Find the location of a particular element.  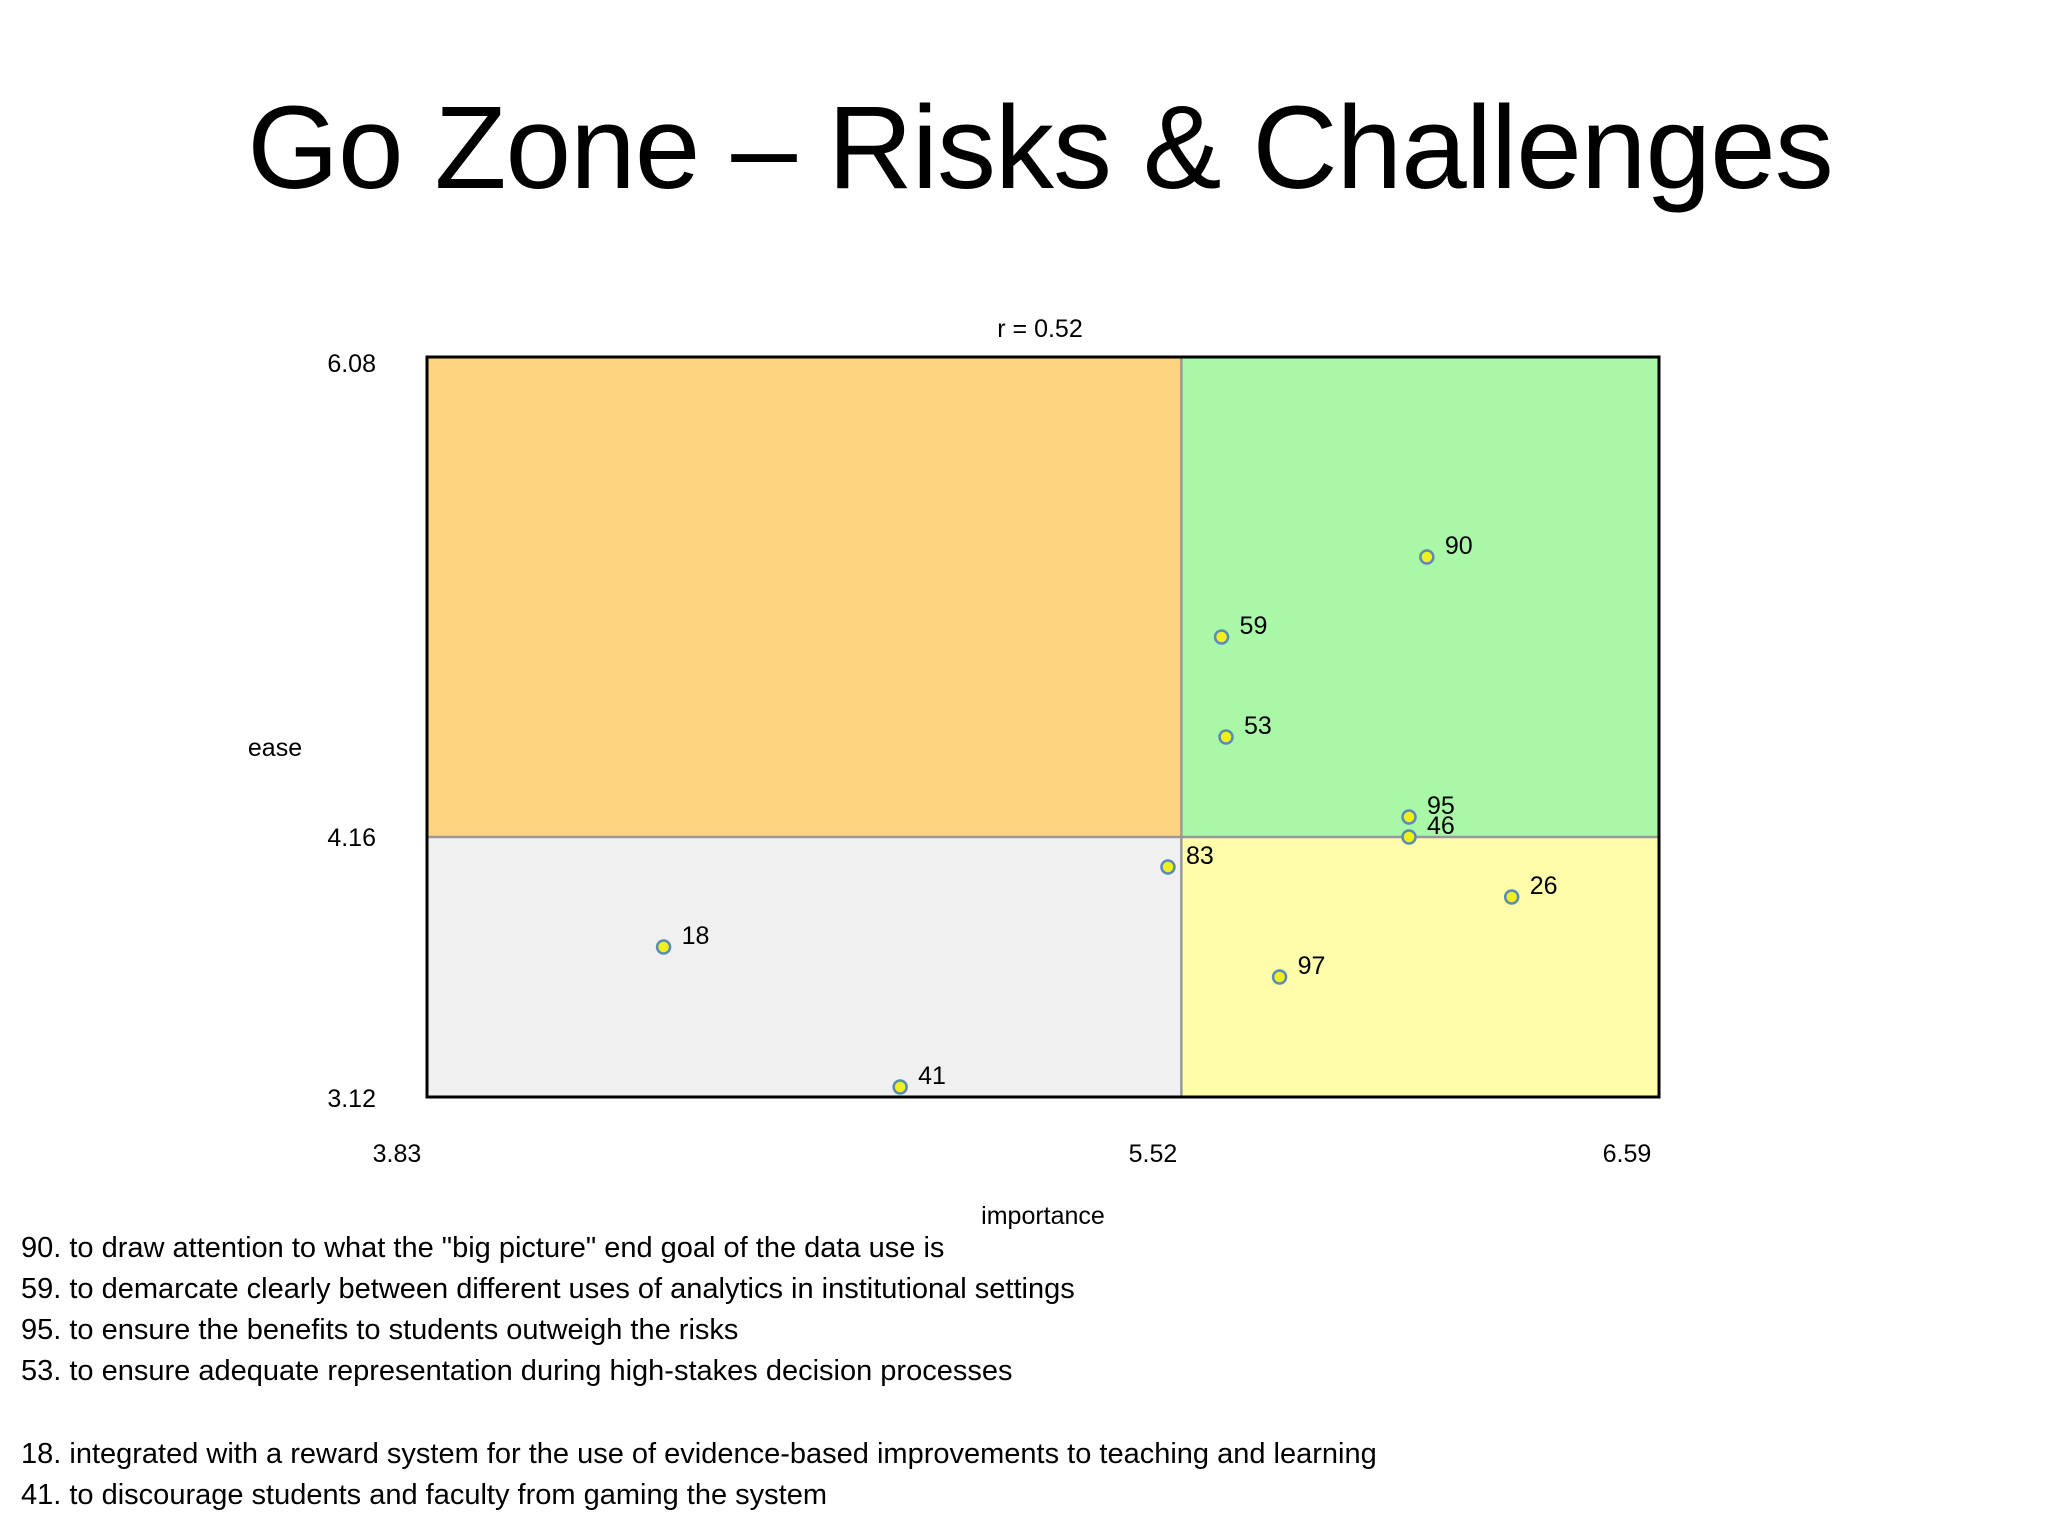

x-tick-label: 5.52 is located at coordinates (1153, 1154).